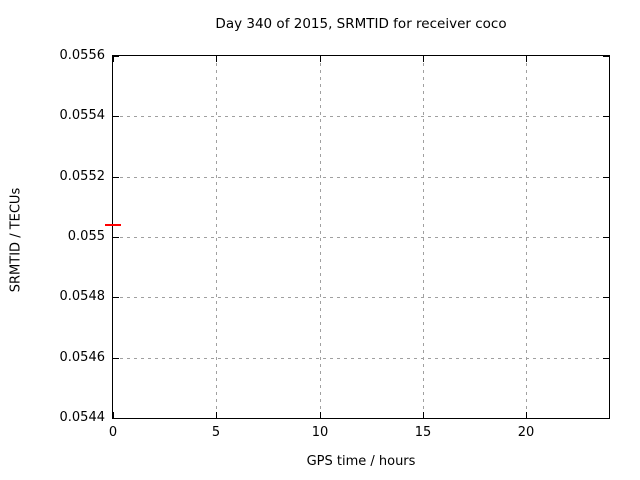 The image size is (640, 480). What do you see at coordinates (216, 432) in the screenshot?
I see `x-tick-label: 5` at bounding box center [216, 432].